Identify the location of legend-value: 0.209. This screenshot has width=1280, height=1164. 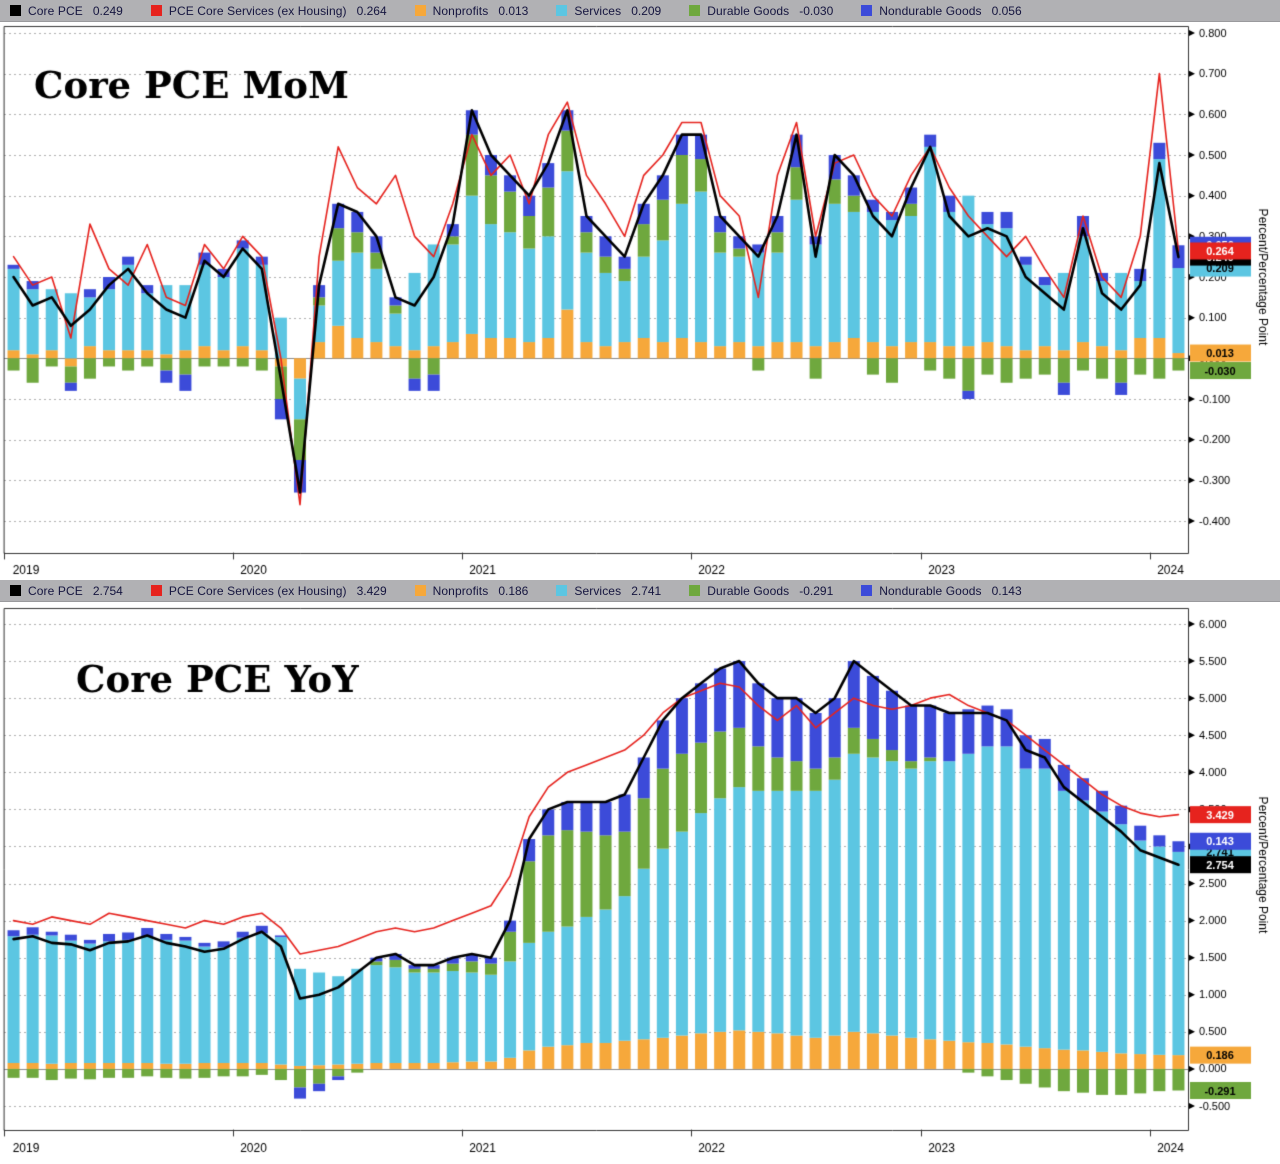
(646, 10).